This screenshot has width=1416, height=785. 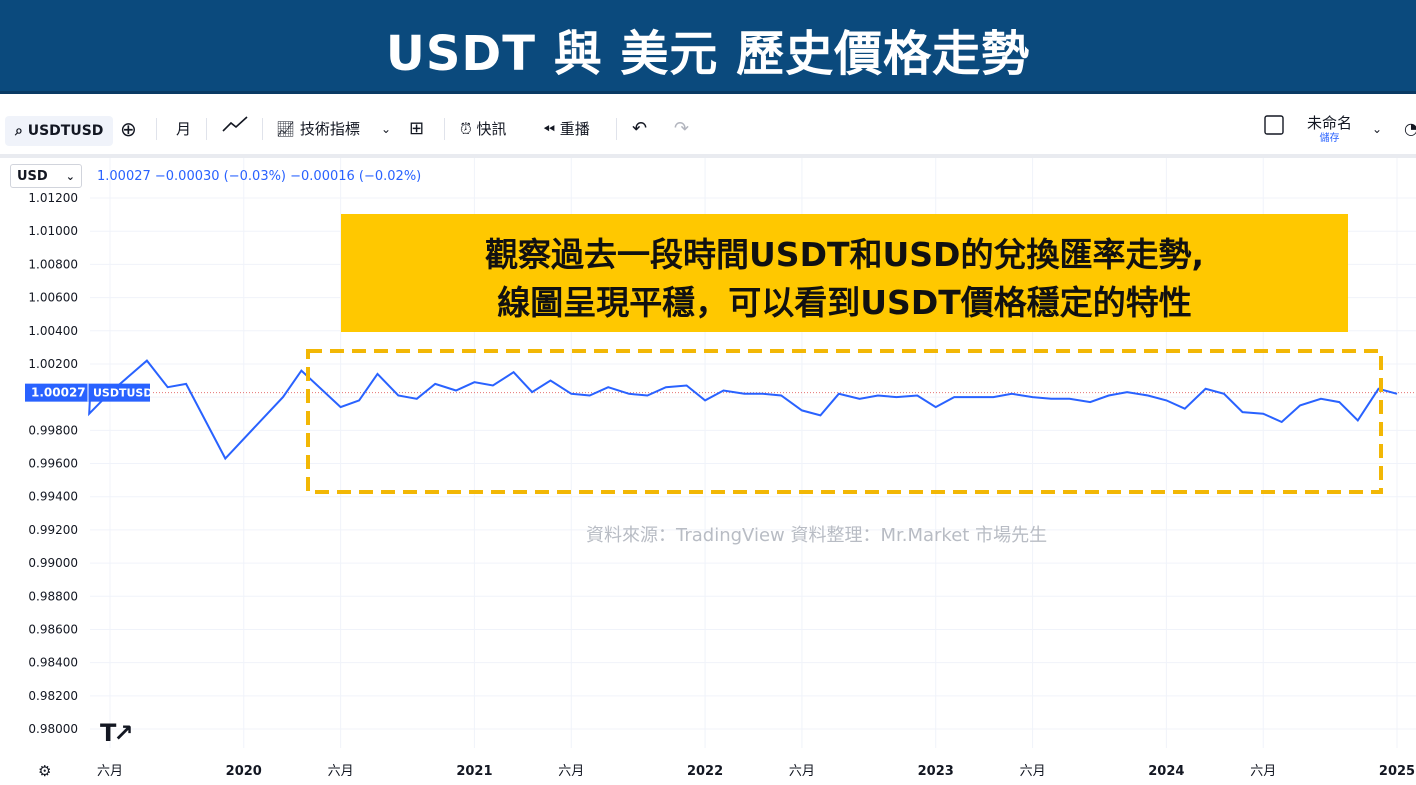 What do you see at coordinates (743, 410) in the screenshot?
I see `price-series-line` at bounding box center [743, 410].